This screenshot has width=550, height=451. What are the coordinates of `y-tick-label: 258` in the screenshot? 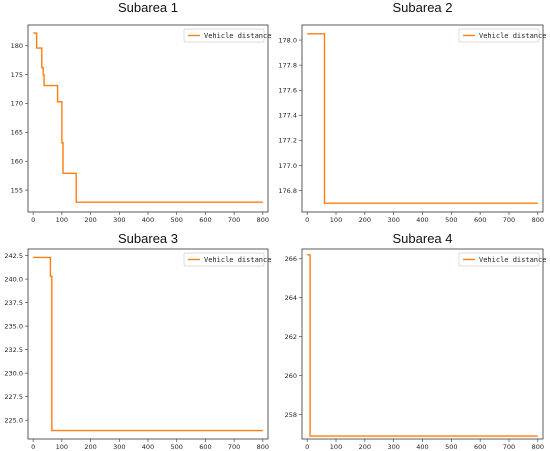 It's located at (291, 415).